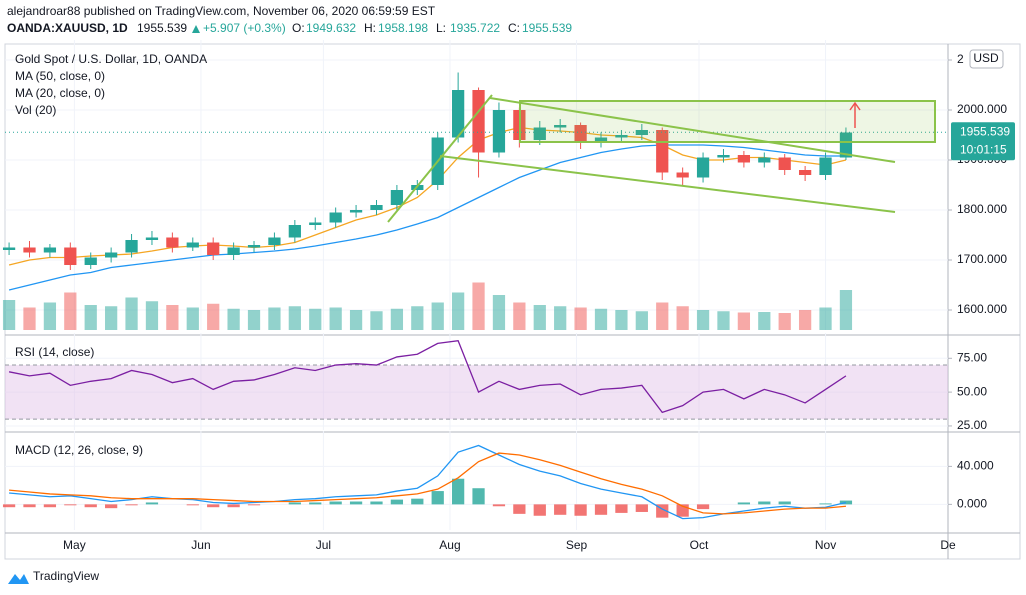 The width and height of the screenshot is (1026, 595). Describe the element at coordinates (960, 59) in the screenshot. I see `y-tick-label: 2` at that location.